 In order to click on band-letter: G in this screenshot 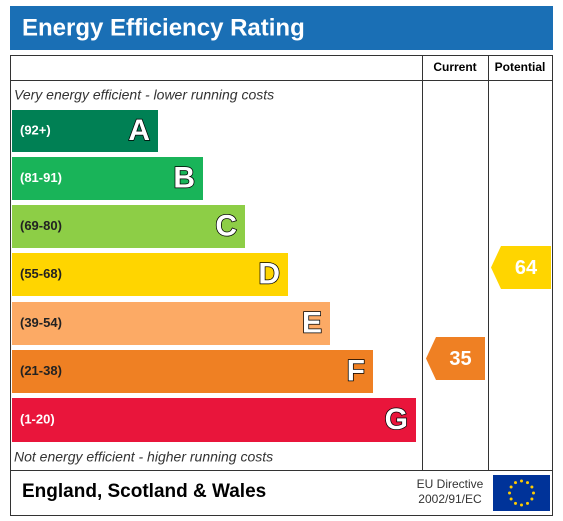, I will do `click(396, 419)`.